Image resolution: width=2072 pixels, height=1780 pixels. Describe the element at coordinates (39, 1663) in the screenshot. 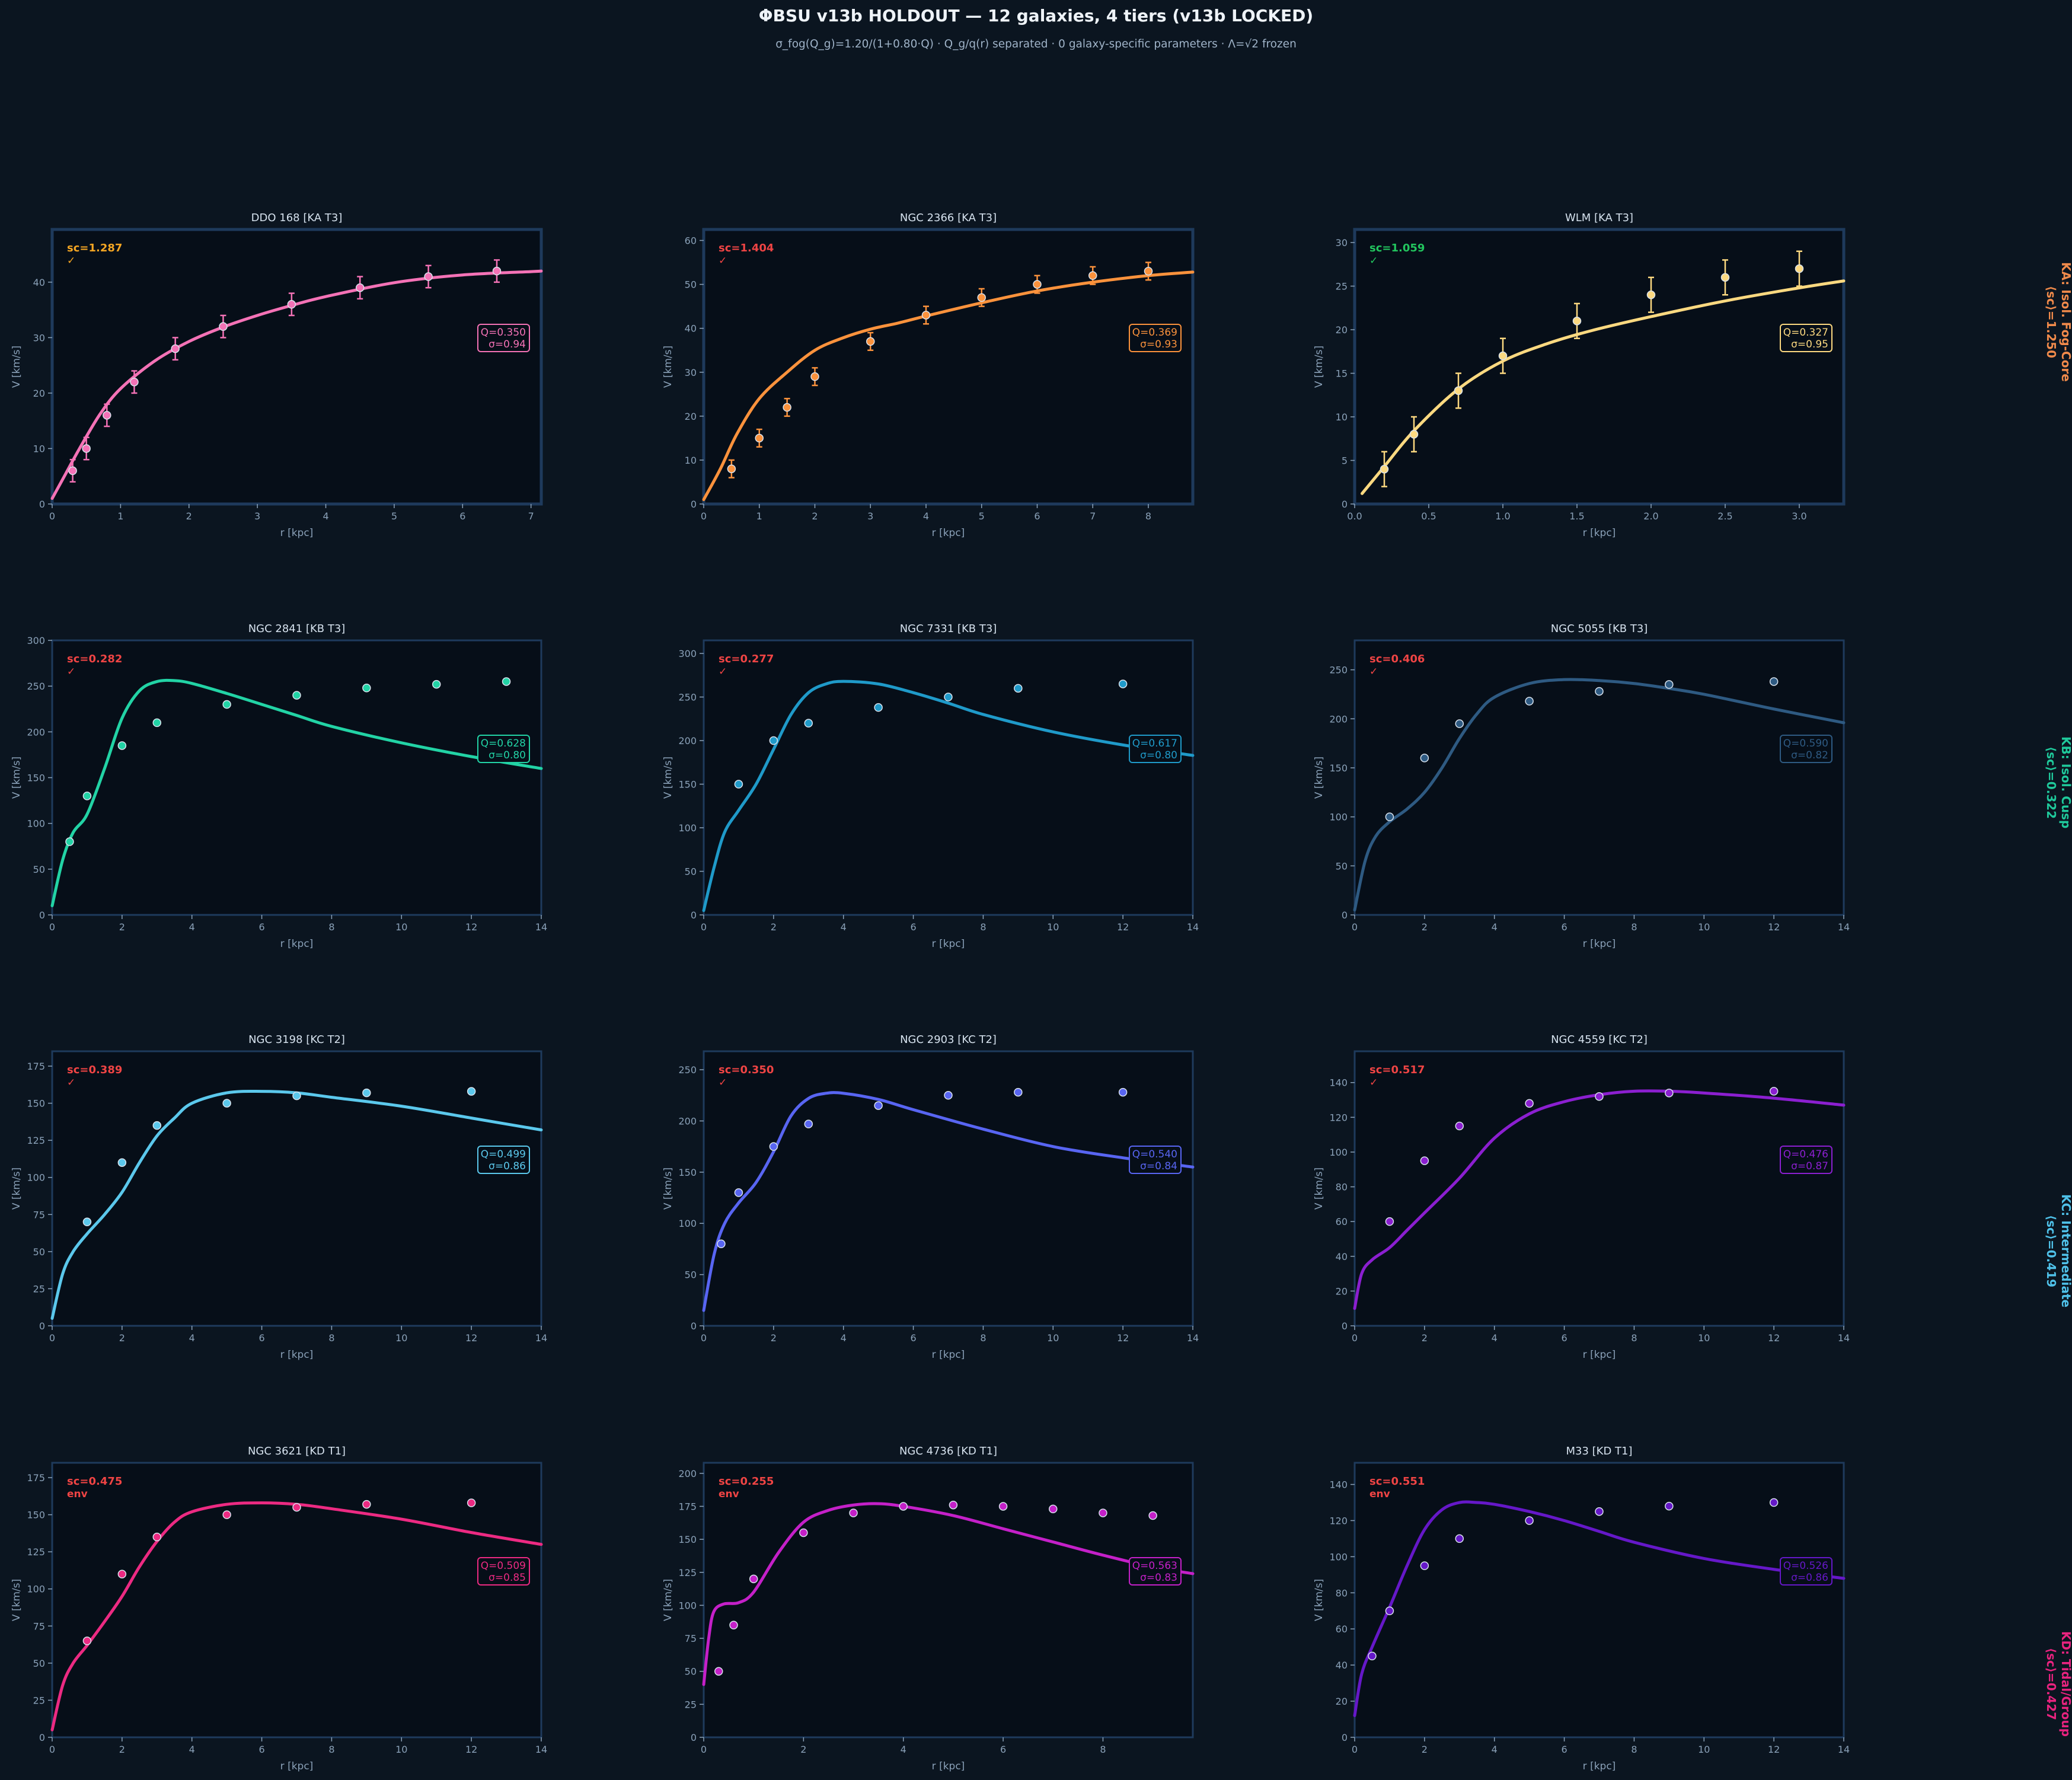

I see `y-tick-label: 50` at that location.